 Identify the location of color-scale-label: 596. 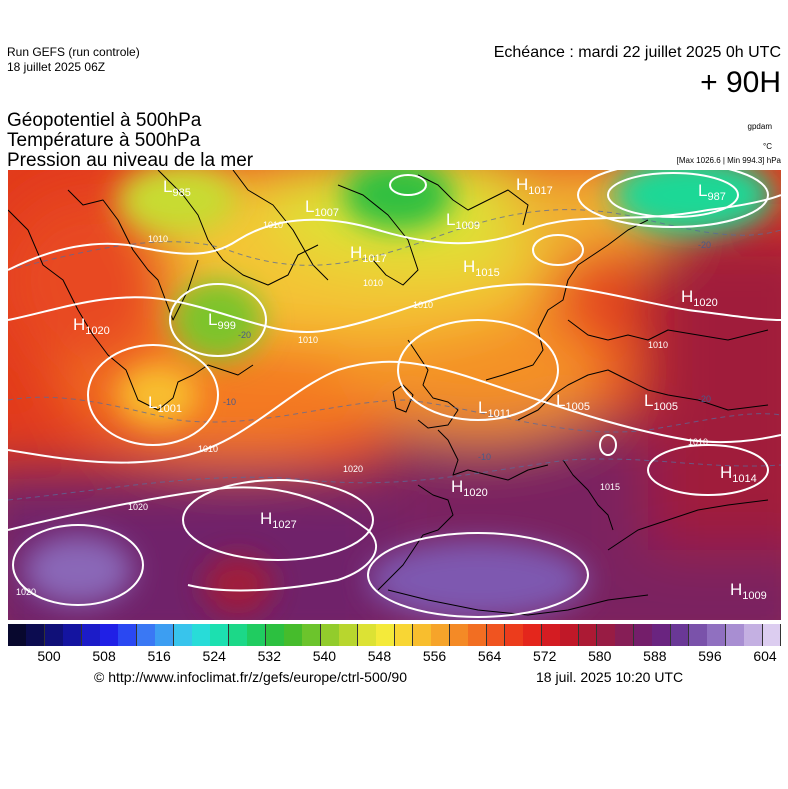
(710, 656).